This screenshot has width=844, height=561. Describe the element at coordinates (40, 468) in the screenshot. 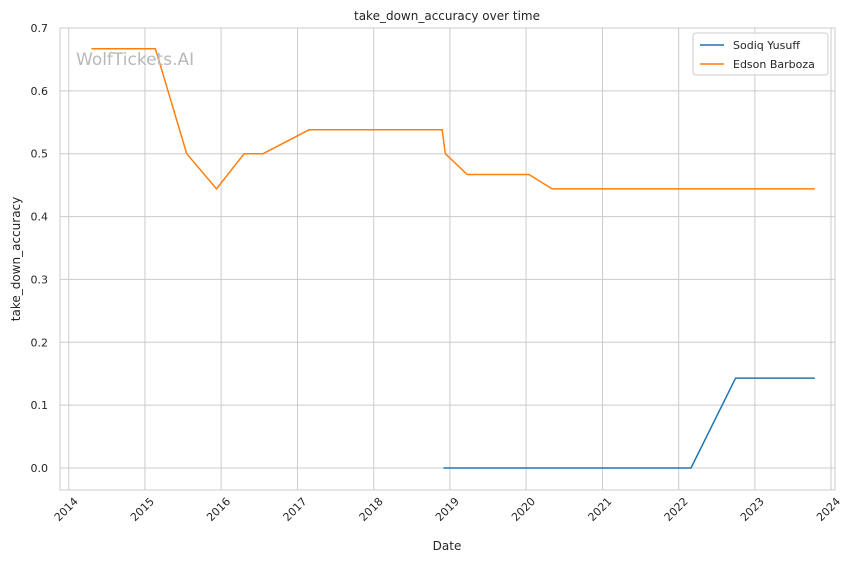

I see `y-tick-label: 0.0` at that location.